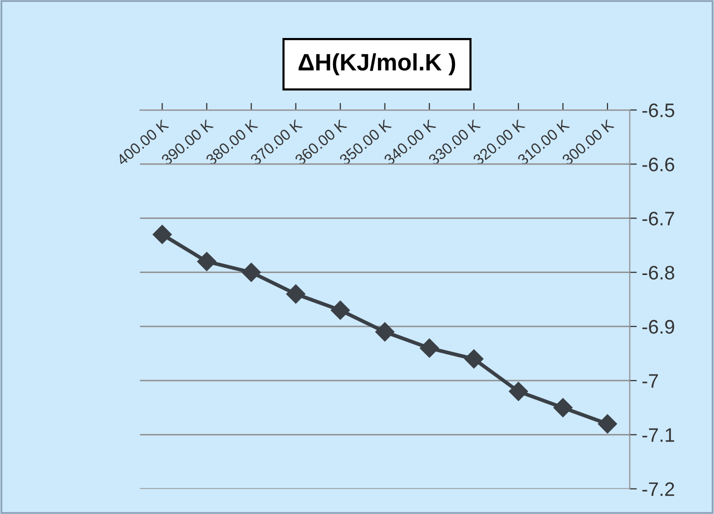 The width and height of the screenshot is (714, 514). I want to click on y-tick-label: -6.8, so click(658, 273).